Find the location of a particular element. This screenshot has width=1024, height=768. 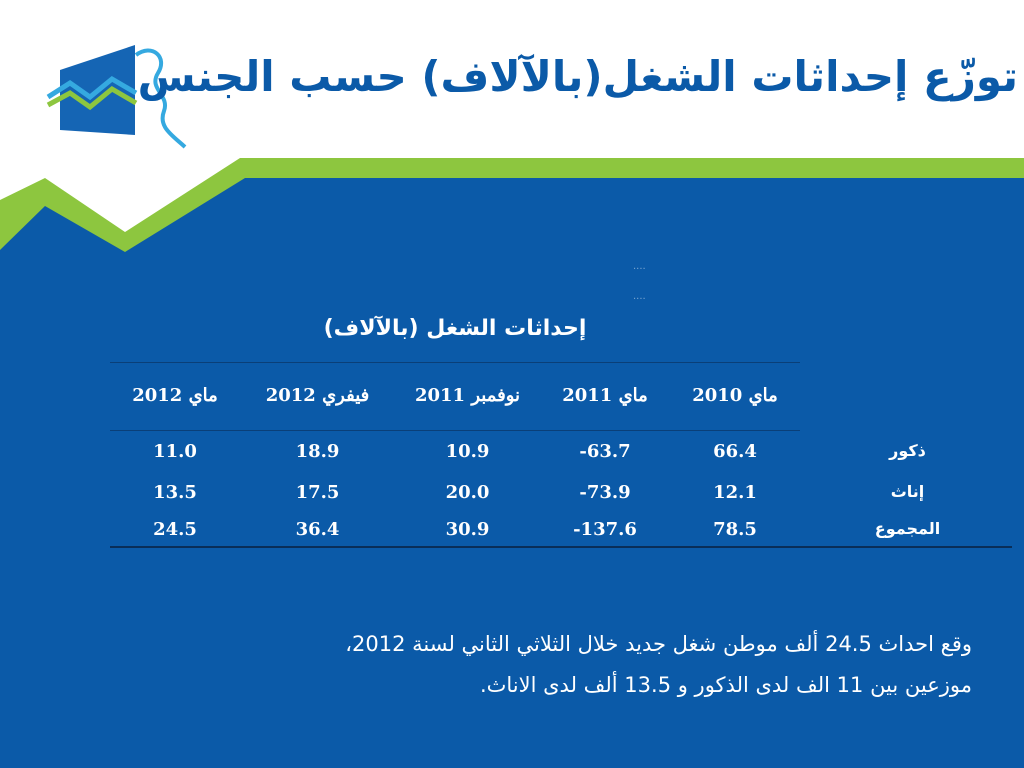

table-cell: 78.5 is located at coordinates (735, 529).